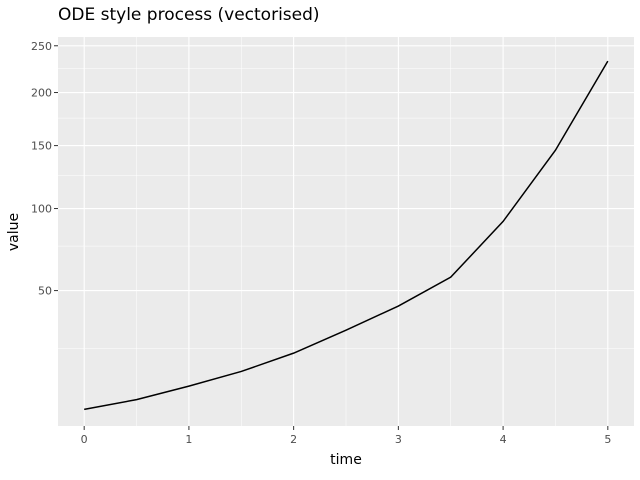 This screenshot has height=480, width=640. What do you see at coordinates (41, 93) in the screenshot?
I see `y-tick-label: 200` at bounding box center [41, 93].